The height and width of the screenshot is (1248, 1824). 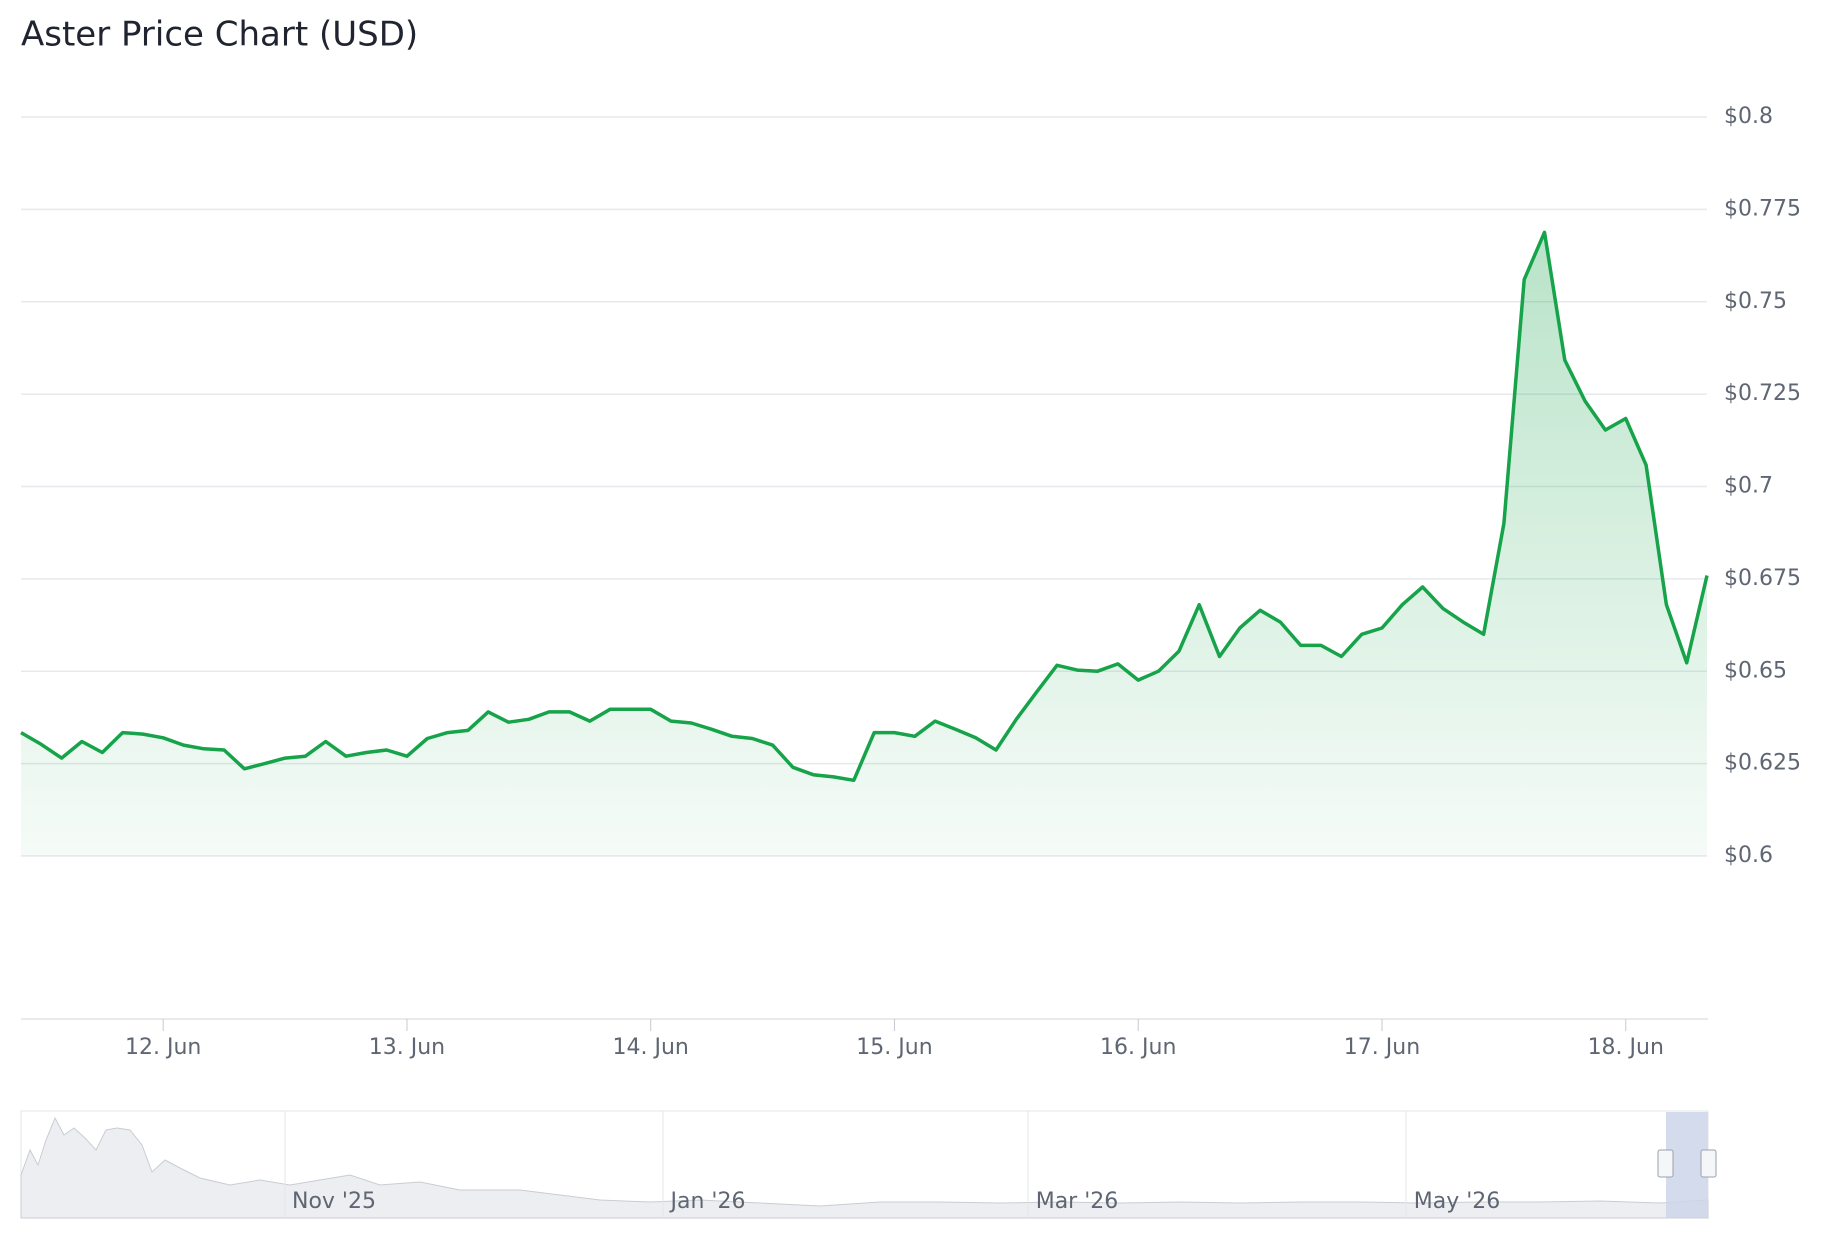 I want to click on navigator-label: May '26, so click(x=1457, y=1201).